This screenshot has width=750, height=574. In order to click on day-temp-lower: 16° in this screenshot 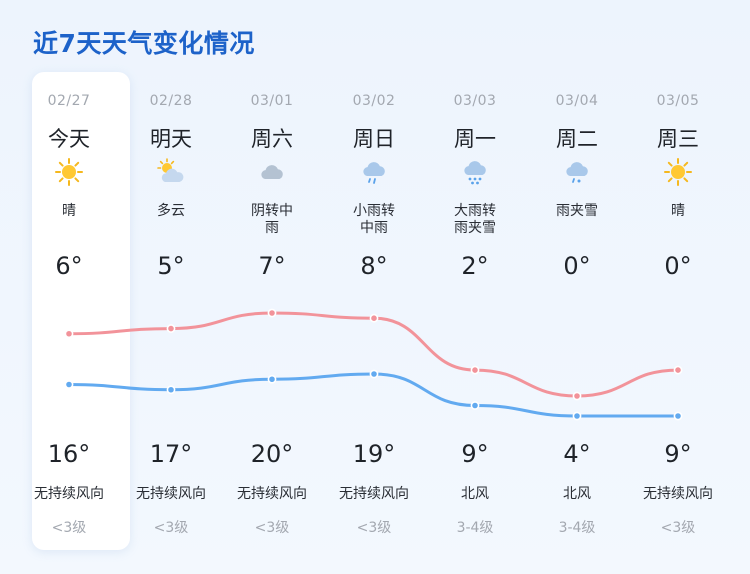, I will do `click(69, 454)`.